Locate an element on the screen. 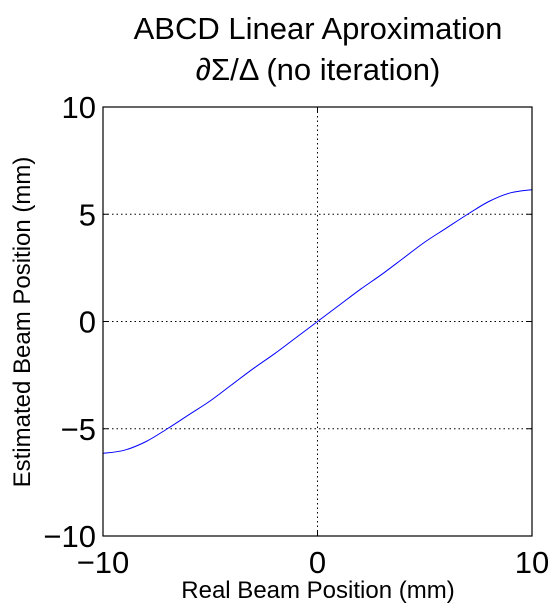  y-tick-label: 0 is located at coordinates (87, 322).